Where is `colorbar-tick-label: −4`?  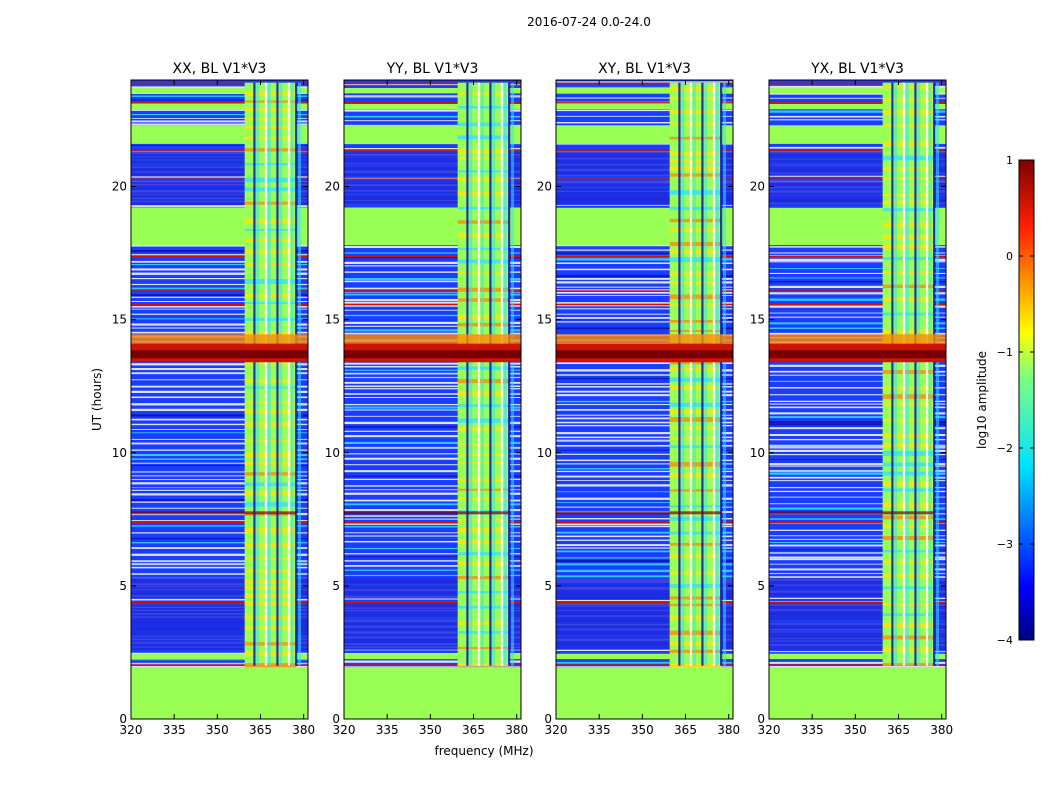
colorbar-tick-label: −4 is located at coordinates (1005, 640).